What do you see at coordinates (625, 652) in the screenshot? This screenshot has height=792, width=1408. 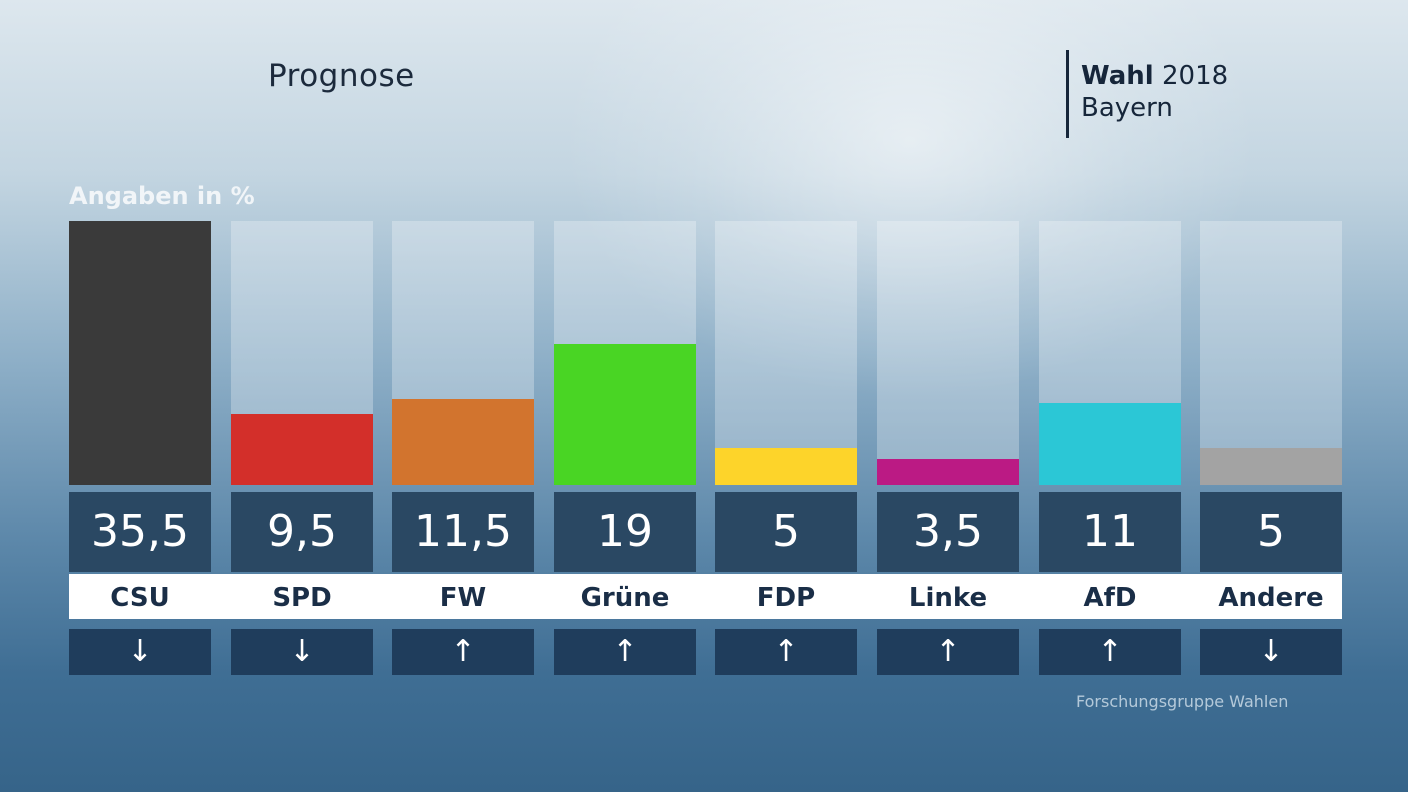 I see `arrow-up-icon-gr-ne: ↑` at bounding box center [625, 652].